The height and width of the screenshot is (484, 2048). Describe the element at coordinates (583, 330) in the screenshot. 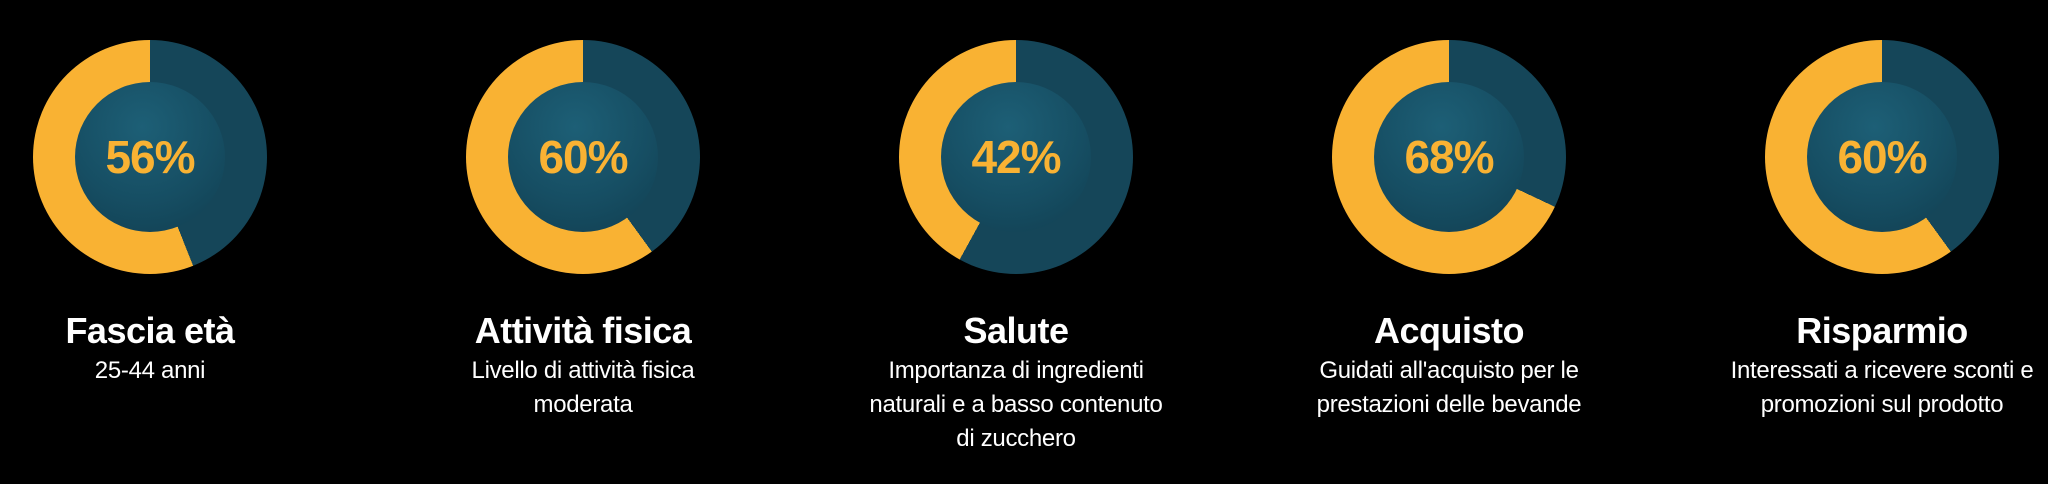

I see `stat-title: Attività fisica` at that location.